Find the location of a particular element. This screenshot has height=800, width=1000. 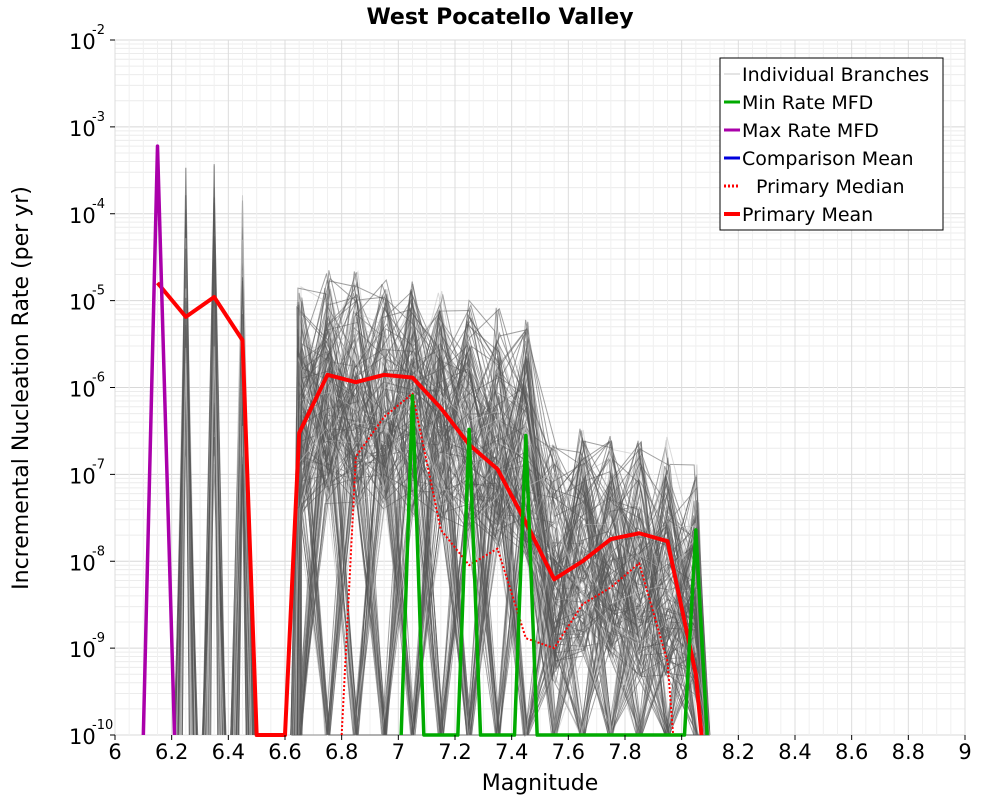

y-tick-exponent: -3 is located at coordinates (98, 117).